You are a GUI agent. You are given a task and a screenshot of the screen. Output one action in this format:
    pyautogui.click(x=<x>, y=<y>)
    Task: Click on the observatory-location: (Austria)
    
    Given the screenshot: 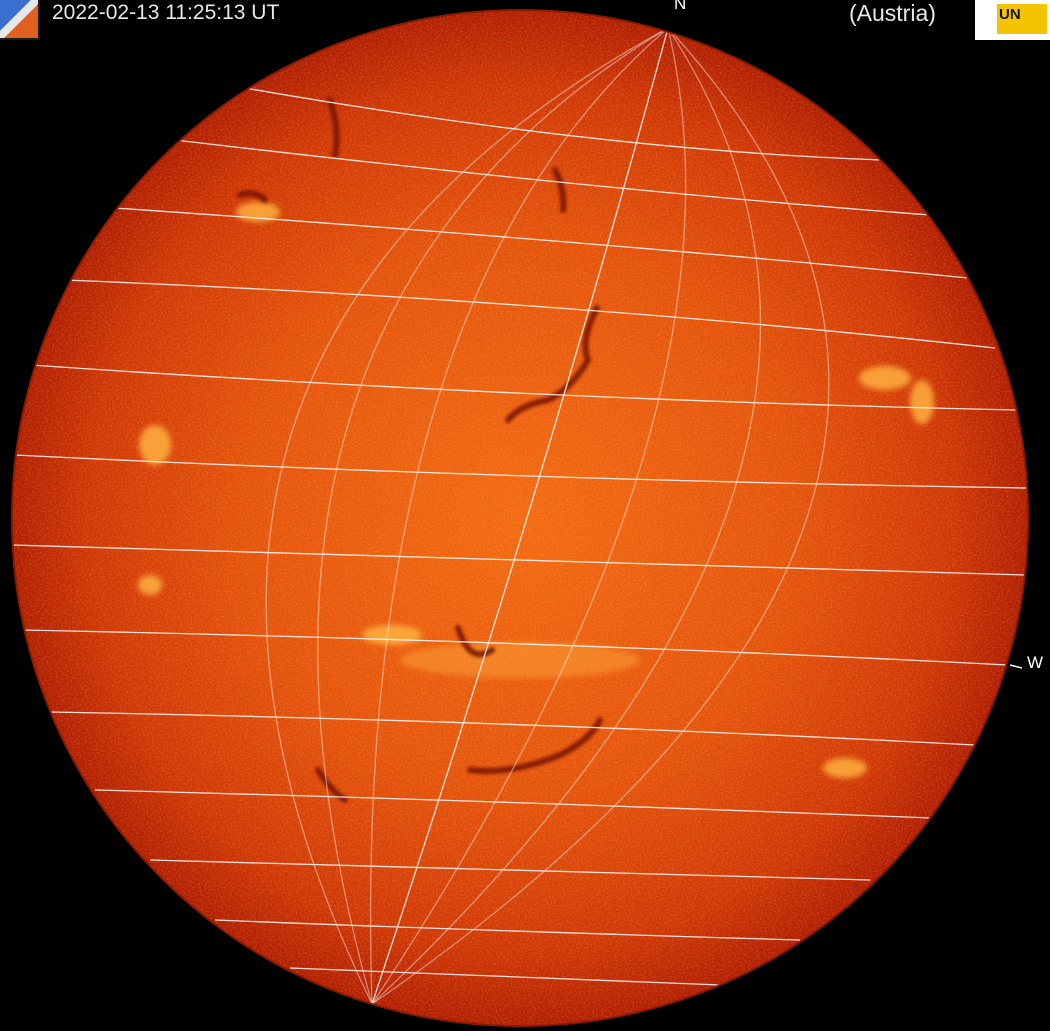 What is the action you would take?
    pyautogui.click(x=892, y=13)
    